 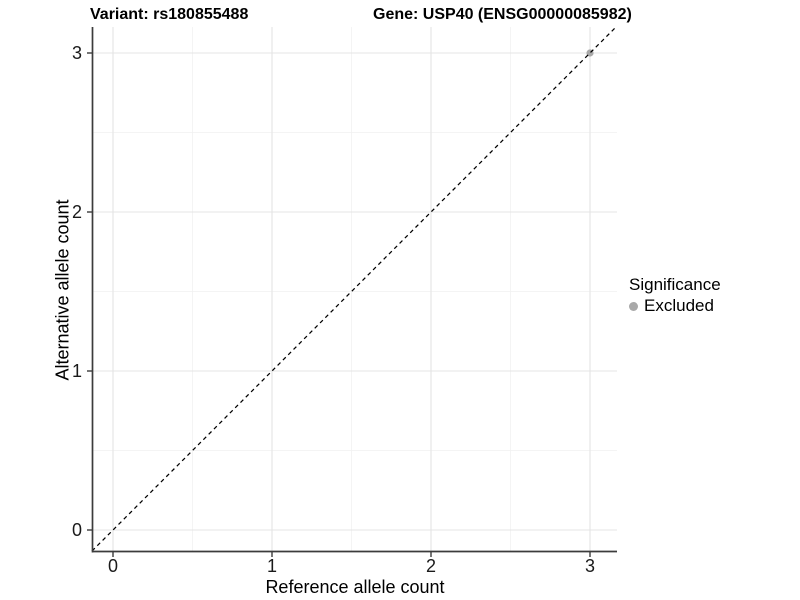 I want to click on legend-item-label: Excluded, so click(x=679, y=305).